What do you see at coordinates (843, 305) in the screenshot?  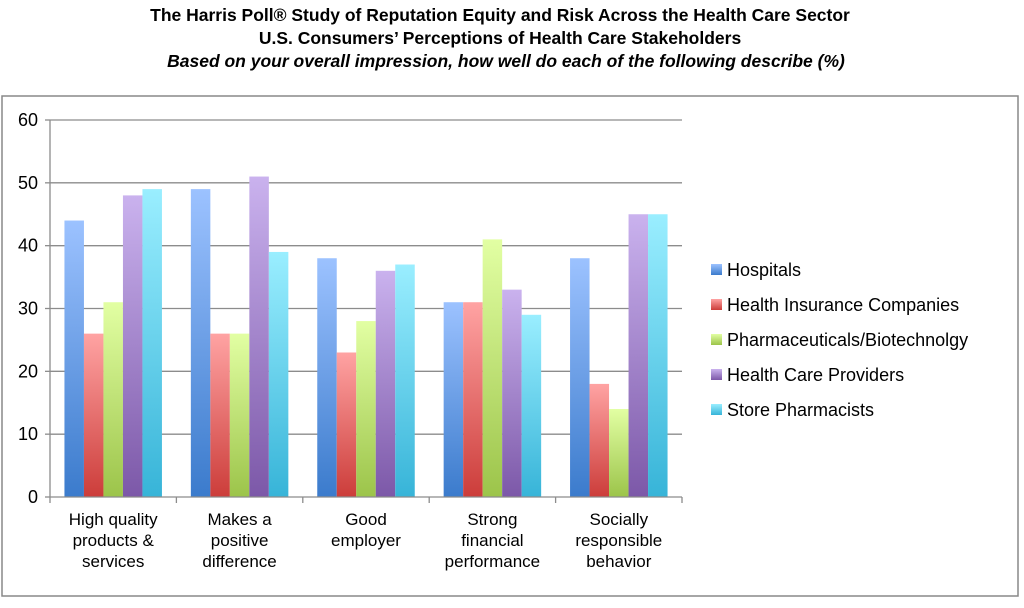 I see `legend-label: Health Insurance Companies` at bounding box center [843, 305].